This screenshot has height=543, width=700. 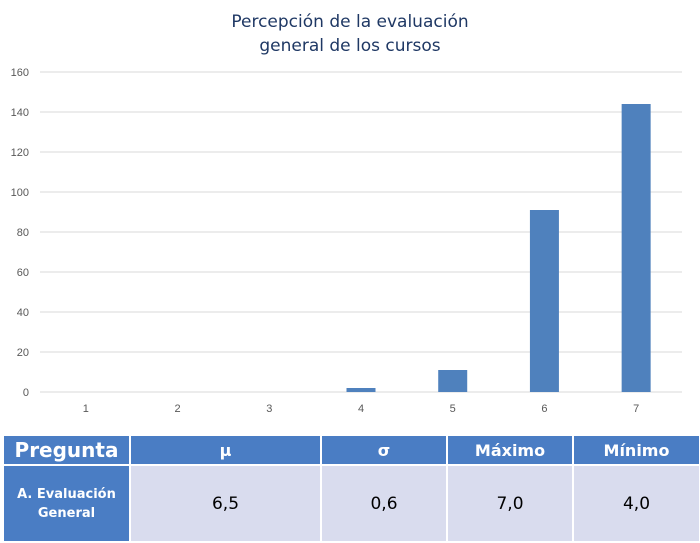 What do you see at coordinates (23, 313) in the screenshot?
I see `y-tick-label: 40` at bounding box center [23, 313].